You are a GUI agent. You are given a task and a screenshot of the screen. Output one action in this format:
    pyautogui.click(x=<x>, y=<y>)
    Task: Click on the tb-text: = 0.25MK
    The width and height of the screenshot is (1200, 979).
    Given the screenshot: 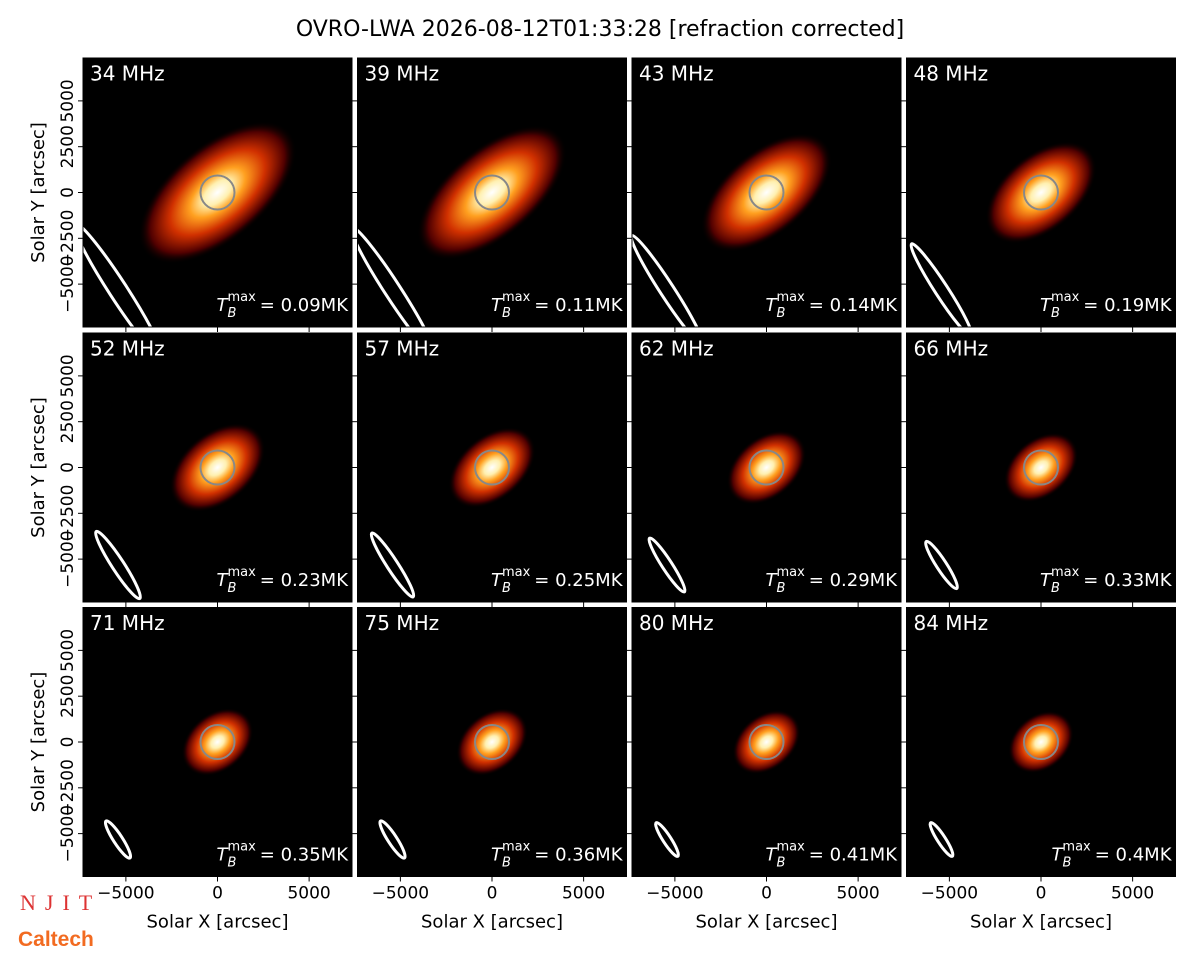 What is the action you would take?
    pyautogui.click(x=578, y=580)
    